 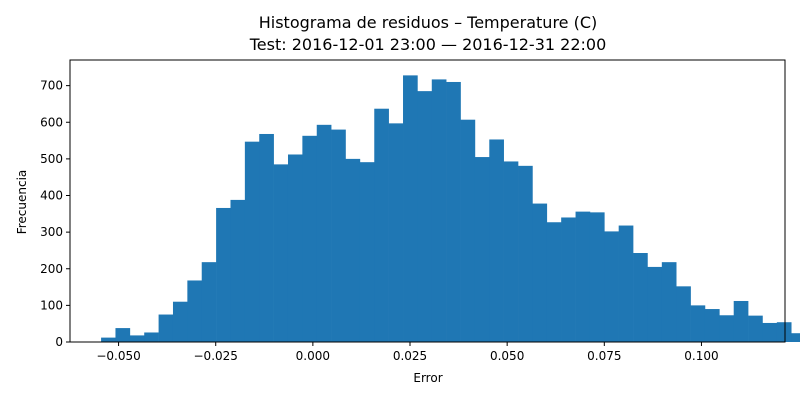 What do you see at coordinates (410, 356) in the screenshot?
I see `x-tick-label: 0.025` at bounding box center [410, 356].